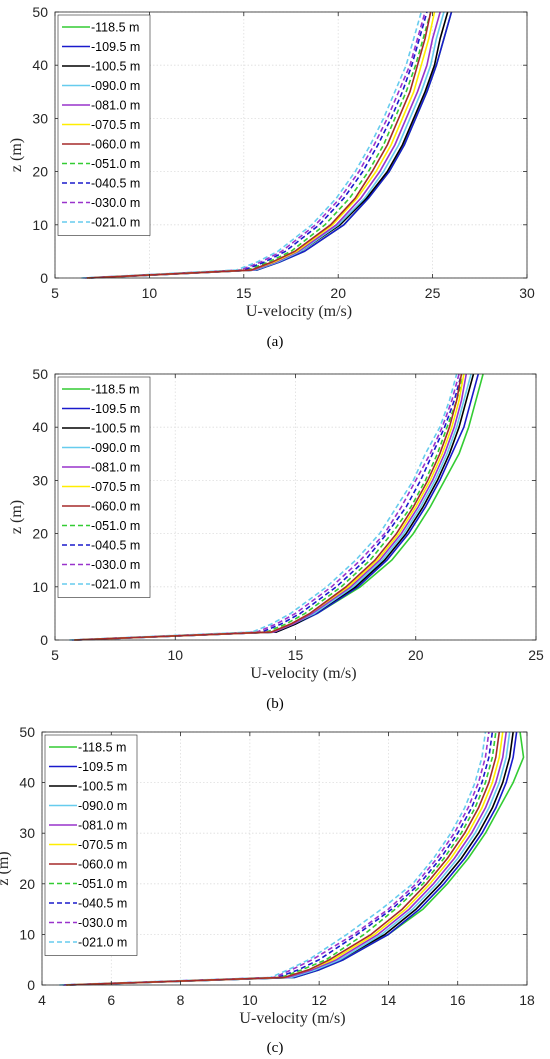 Image resolution: width=550 pixels, height=1059 pixels. I want to click on y-tick-label: 30, so click(27, 833).